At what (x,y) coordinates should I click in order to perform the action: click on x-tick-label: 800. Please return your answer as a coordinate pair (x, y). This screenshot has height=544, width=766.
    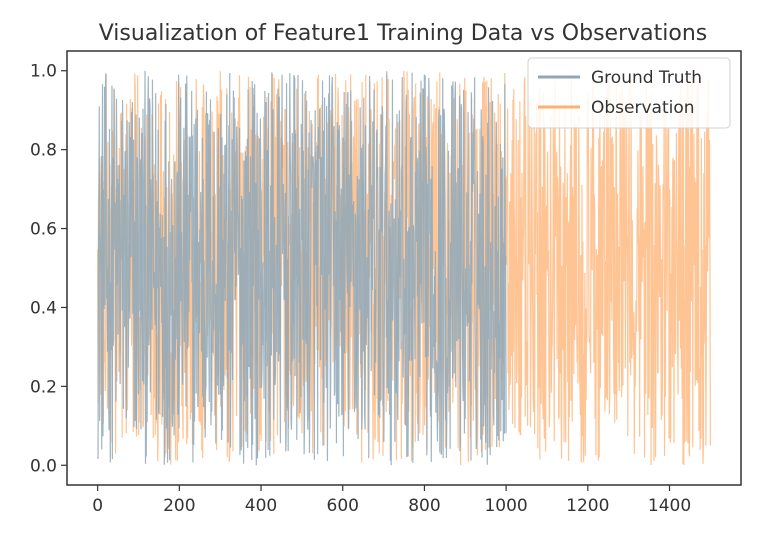
    Looking at the image, I should click on (424, 506).